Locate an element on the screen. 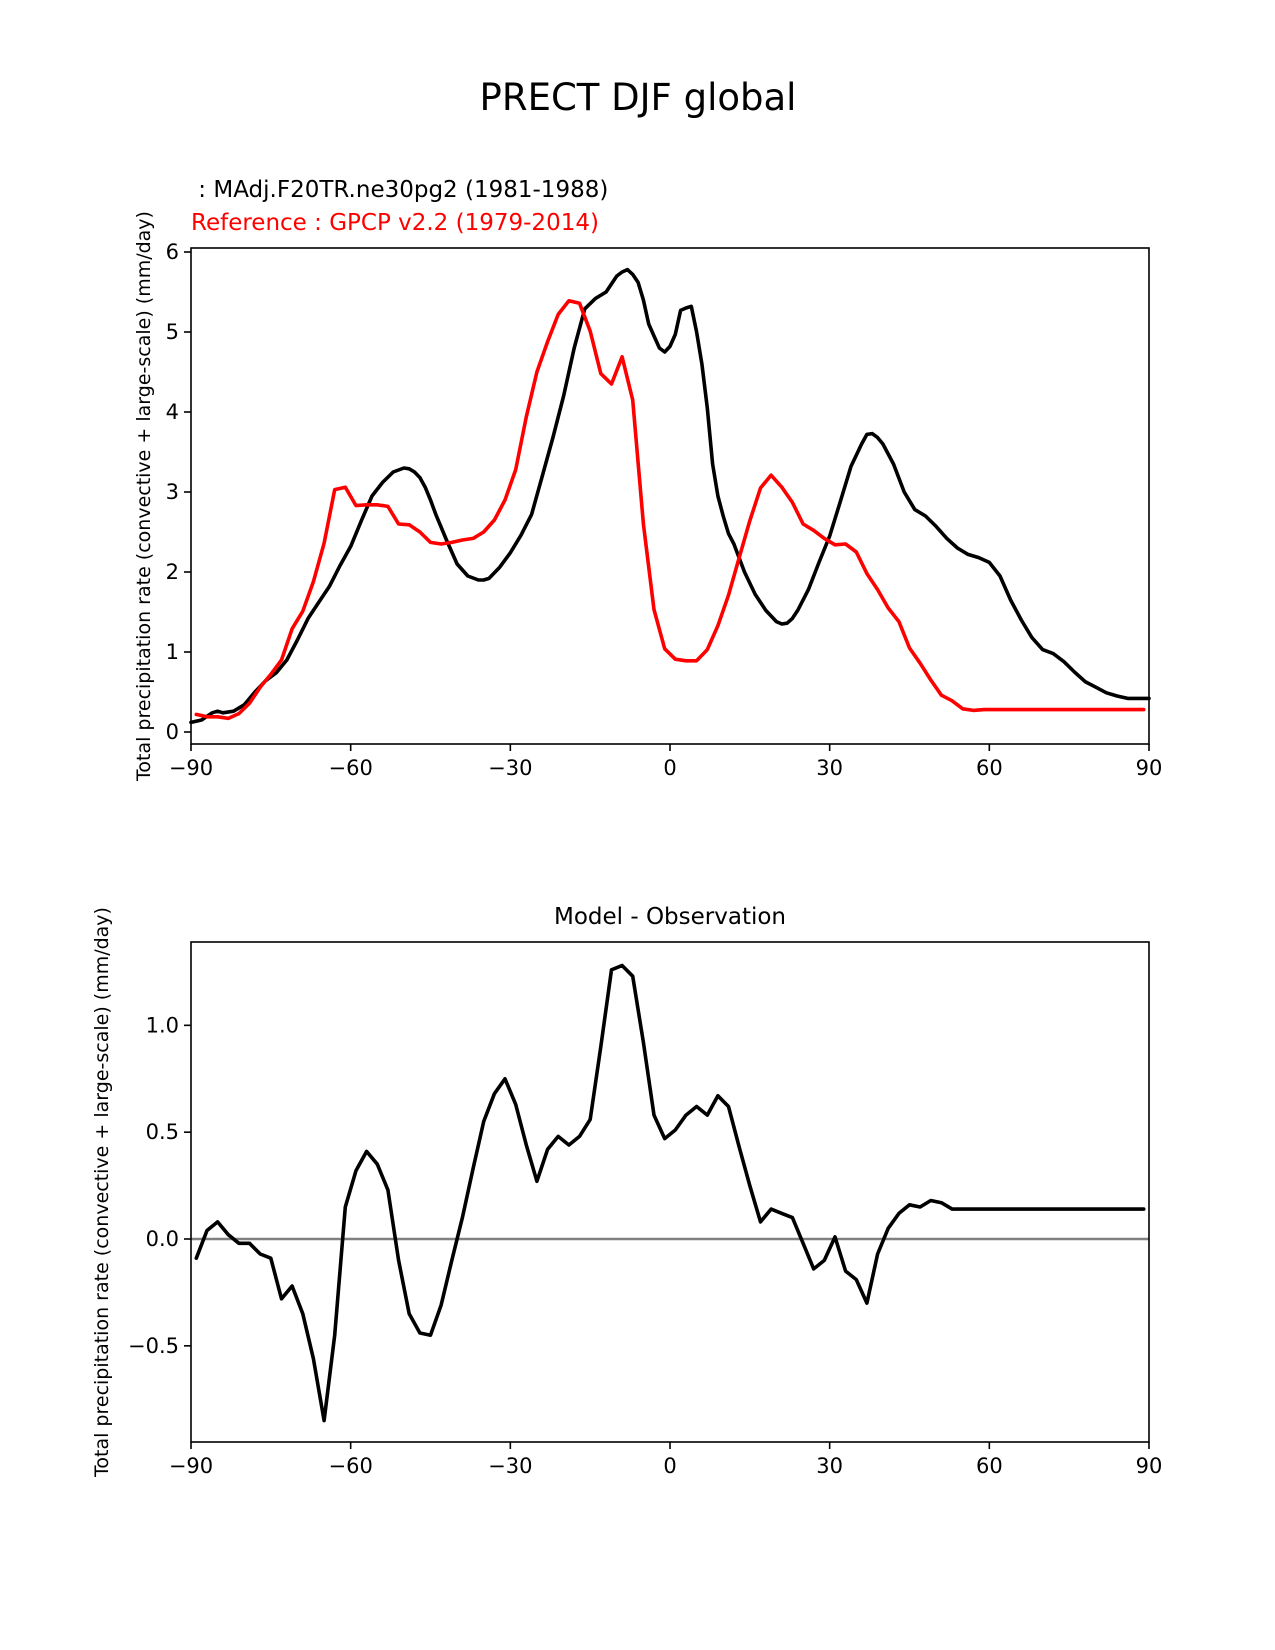  legend-reference-label: Reference : GPCP v2.2 (1979-2014) is located at coordinates (395, 223).